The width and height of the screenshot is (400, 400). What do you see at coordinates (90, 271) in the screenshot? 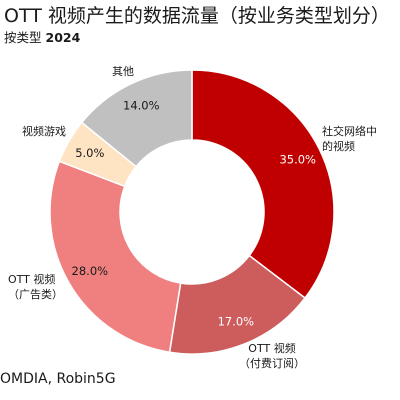
I see `slice-value-label-2: 28.0%` at bounding box center [90, 271].